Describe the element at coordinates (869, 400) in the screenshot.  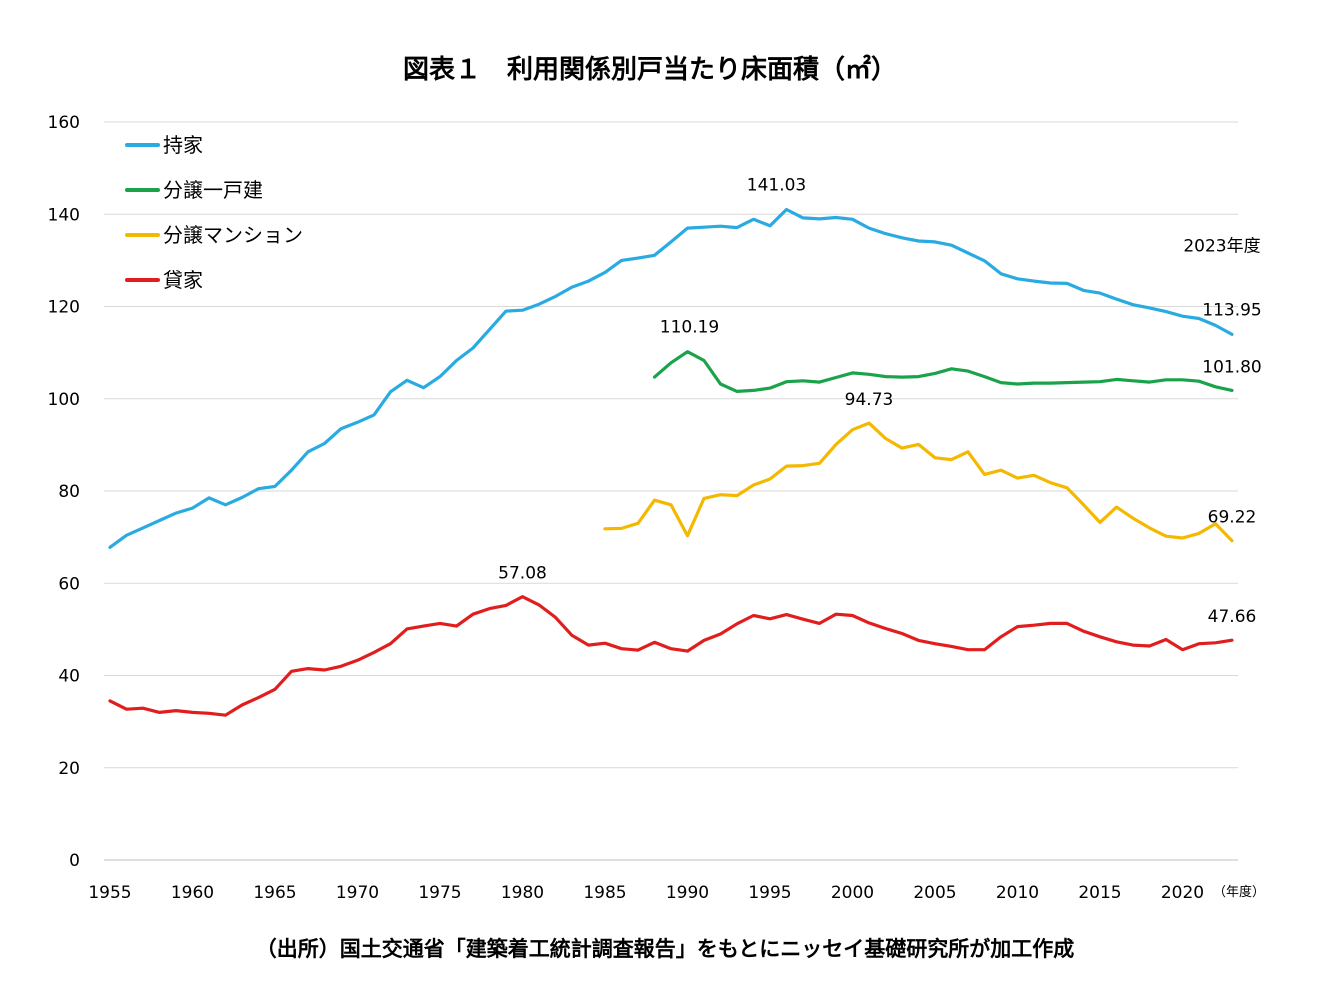
I see `data-label: 94.73` at that location.